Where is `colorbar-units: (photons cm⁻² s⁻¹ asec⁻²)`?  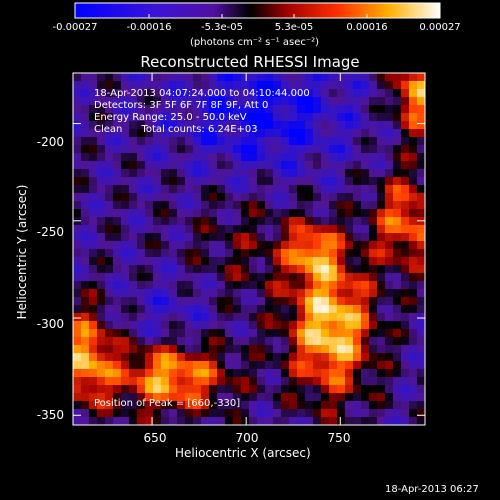
colorbar-units: (photons cm⁻² s⁻¹ asec⁻²) is located at coordinates (255, 42).